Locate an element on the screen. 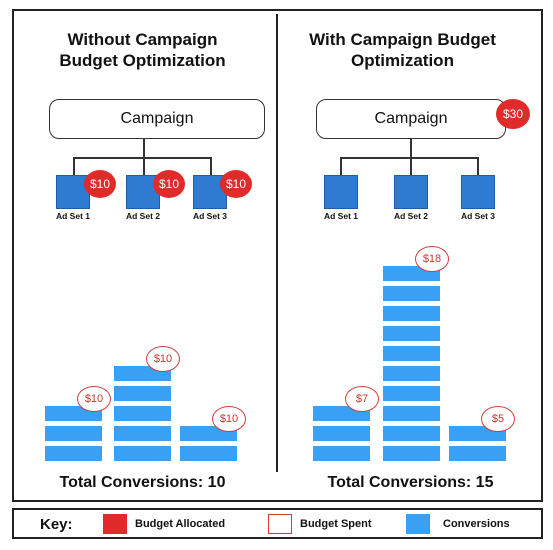 This screenshot has width=553, height=550. right-campaign-budget-badge: $30 is located at coordinates (513, 114).